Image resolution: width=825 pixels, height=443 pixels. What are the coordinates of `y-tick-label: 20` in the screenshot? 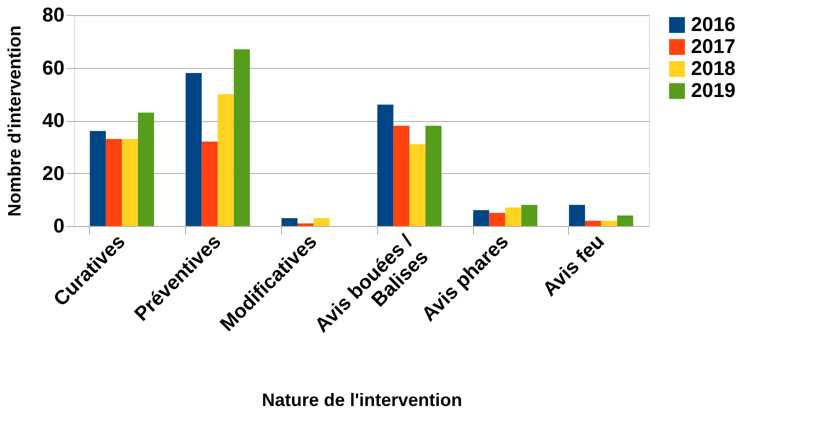 It's located at (53, 173).